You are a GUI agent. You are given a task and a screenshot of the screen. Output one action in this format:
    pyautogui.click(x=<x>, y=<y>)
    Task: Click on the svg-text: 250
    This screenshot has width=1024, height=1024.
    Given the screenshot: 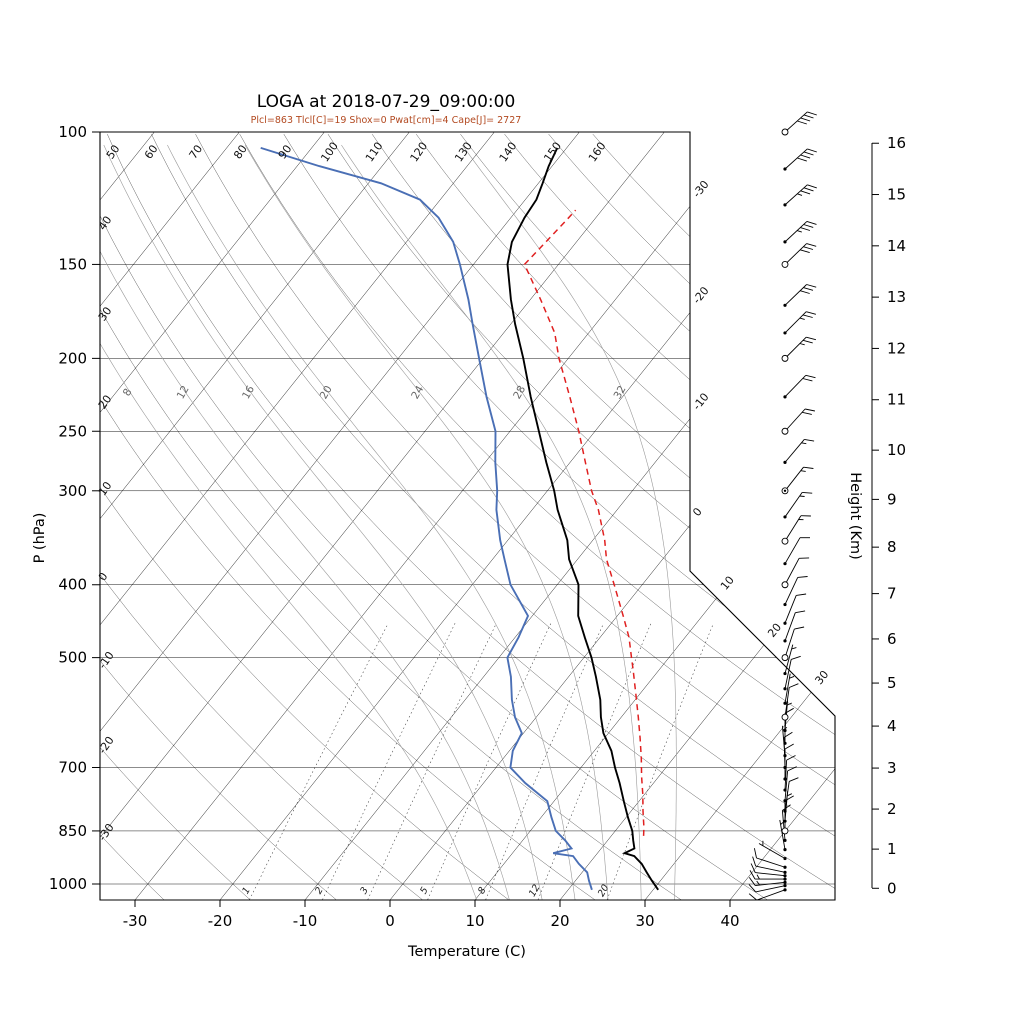 What is the action you would take?
    pyautogui.click(x=72, y=431)
    